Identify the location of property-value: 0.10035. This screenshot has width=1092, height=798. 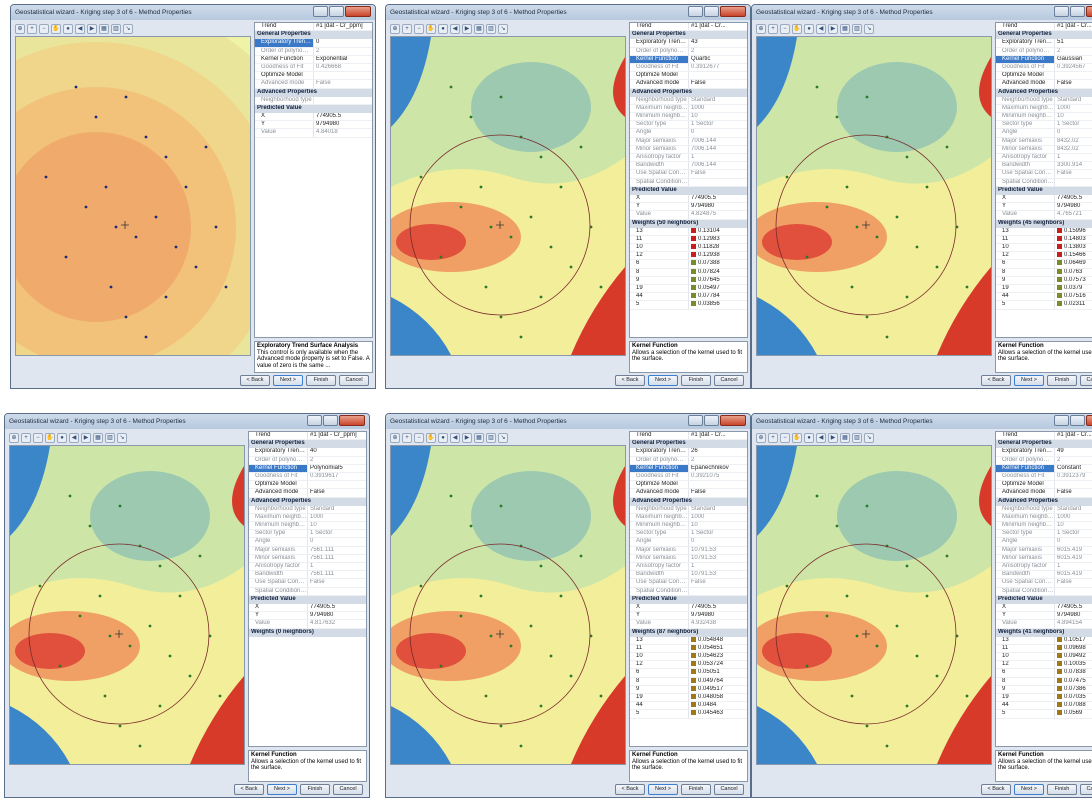
(1073, 665).